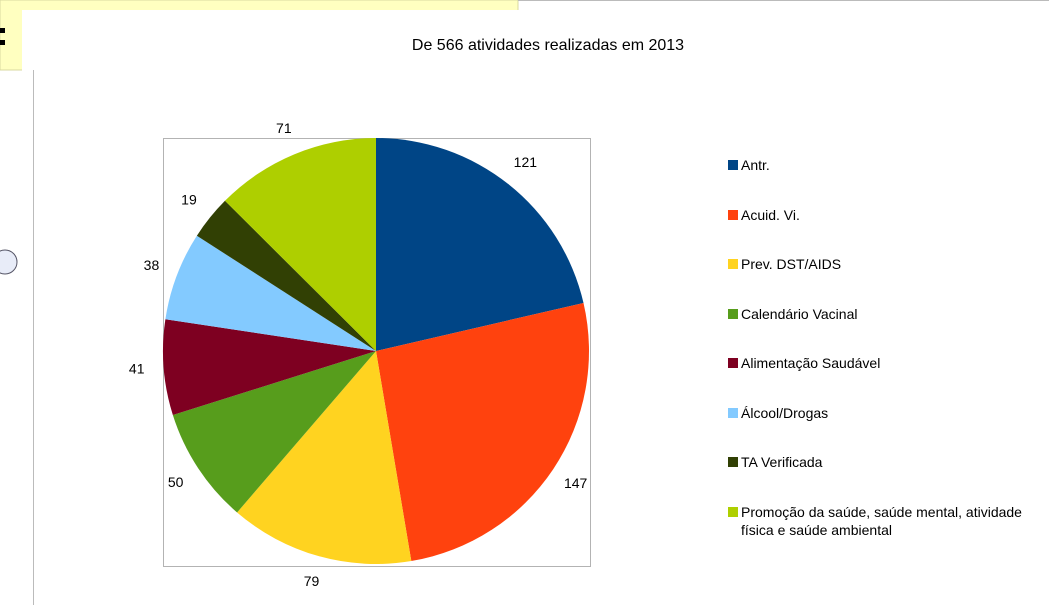 This screenshot has height=605, width=1049. What do you see at coordinates (785, 412) in the screenshot?
I see `legend-label: Álcool/Drogas` at bounding box center [785, 412].